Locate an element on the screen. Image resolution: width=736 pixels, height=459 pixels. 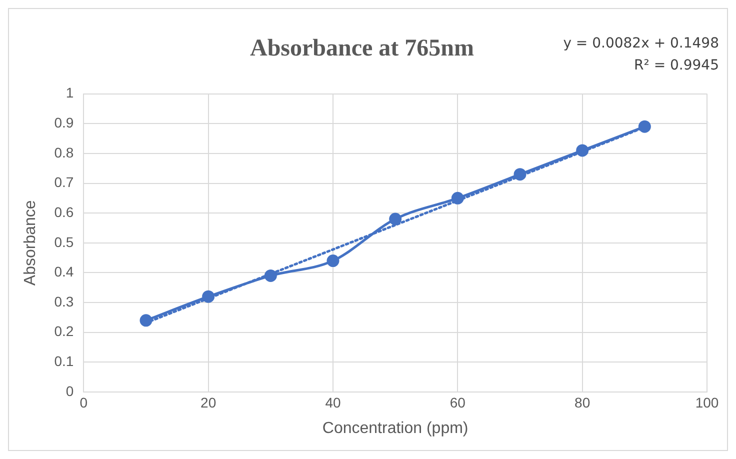
x-tick-label: 60 is located at coordinates (458, 402).